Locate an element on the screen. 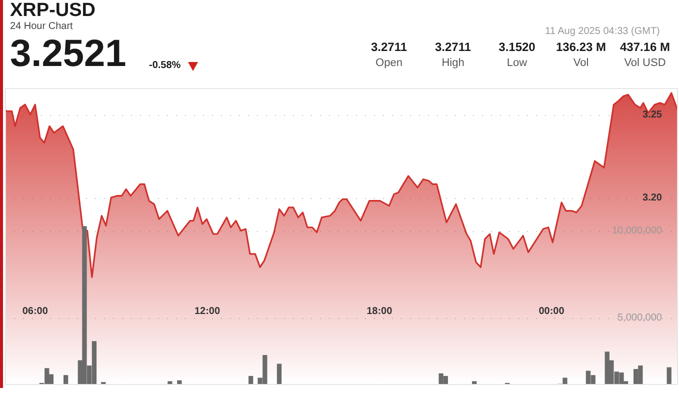 The width and height of the screenshot is (679, 412). text: 3.1520 is located at coordinates (517, 47).